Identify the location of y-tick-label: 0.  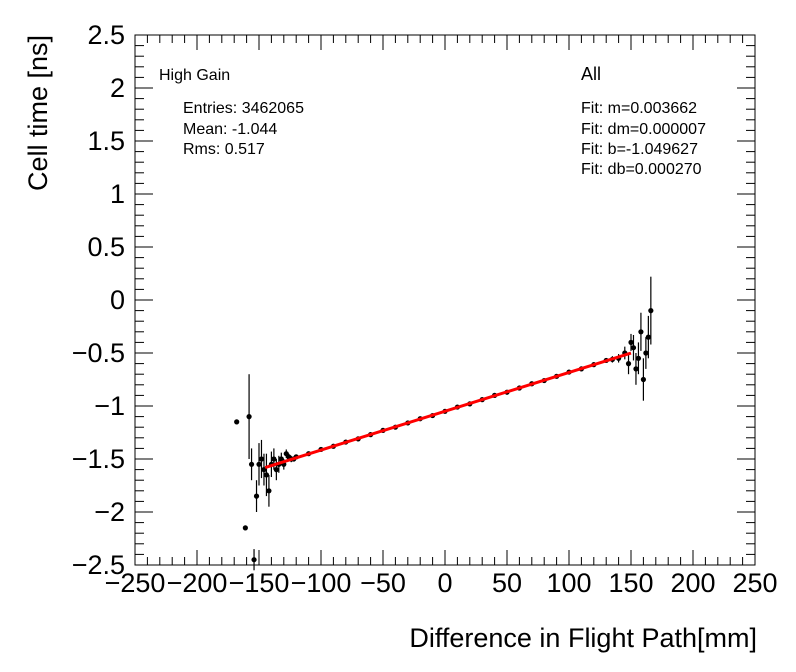
(117, 300).